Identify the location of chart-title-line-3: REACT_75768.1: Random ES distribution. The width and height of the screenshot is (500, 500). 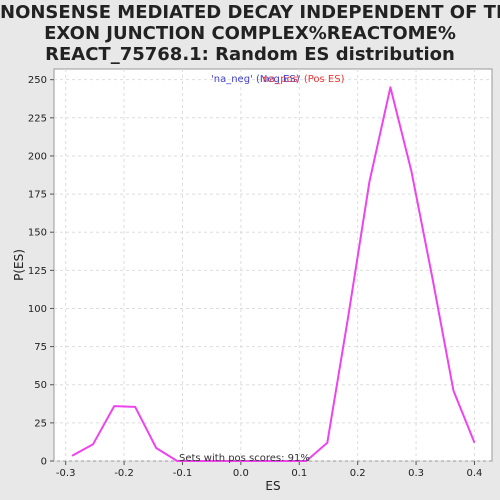
(250, 54).